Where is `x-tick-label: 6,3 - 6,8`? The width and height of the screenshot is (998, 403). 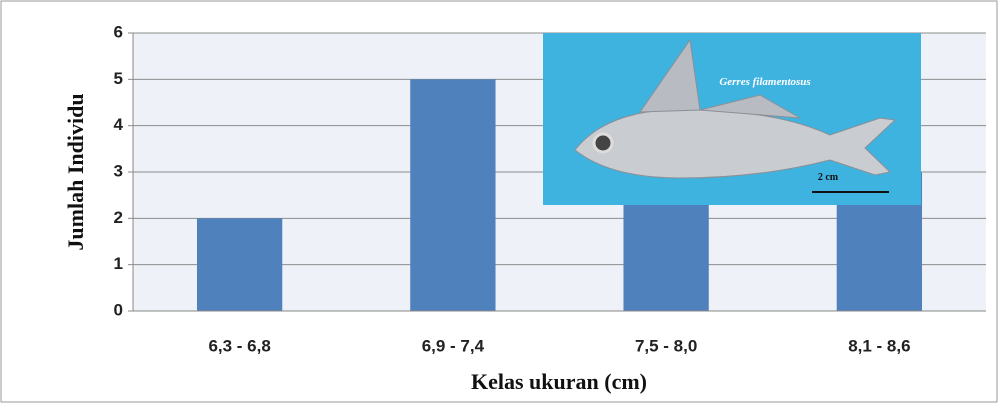
x-tick-label: 6,3 - 6,8 is located at coordinates (239, 345).